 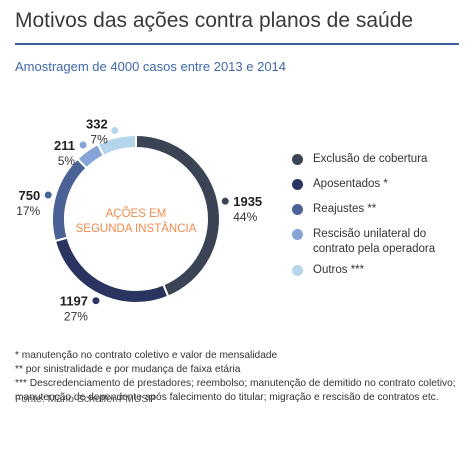 I want to click on legend-item: Outros ***, so click(x=381, y=270).